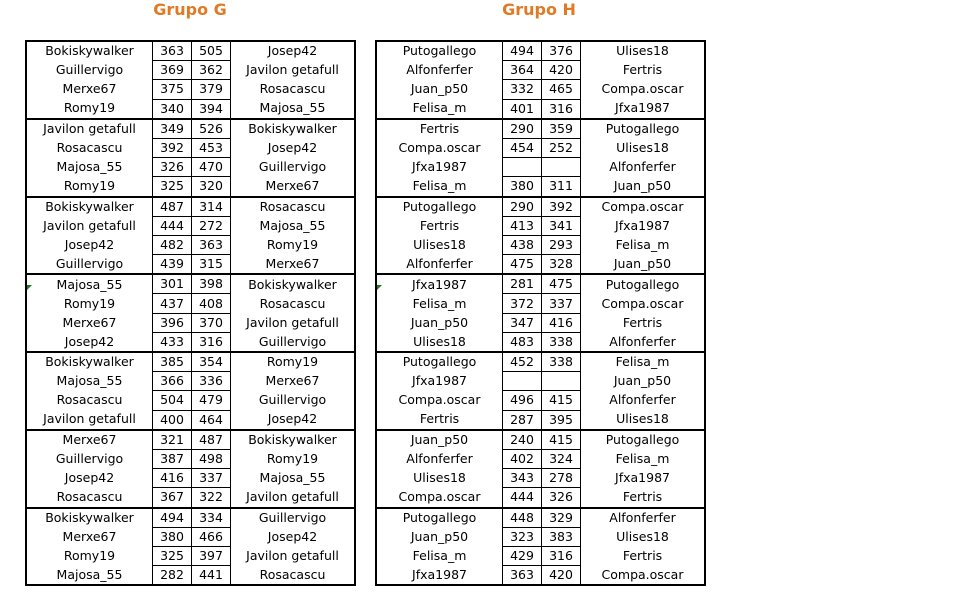 The width and height of the screenshot is (960, 609). I want to click on match-row: Putogallego 448 329 Alfonferfer, so click(540, 517).